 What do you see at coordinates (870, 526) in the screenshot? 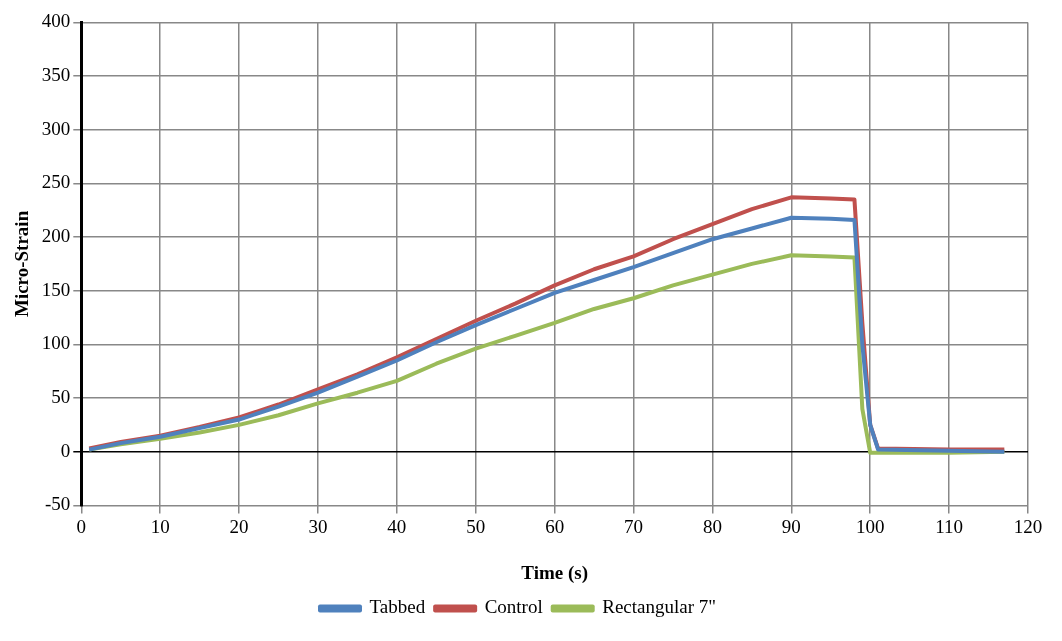
I see `x-tick-label: 100` at bounding box center [870, 526].